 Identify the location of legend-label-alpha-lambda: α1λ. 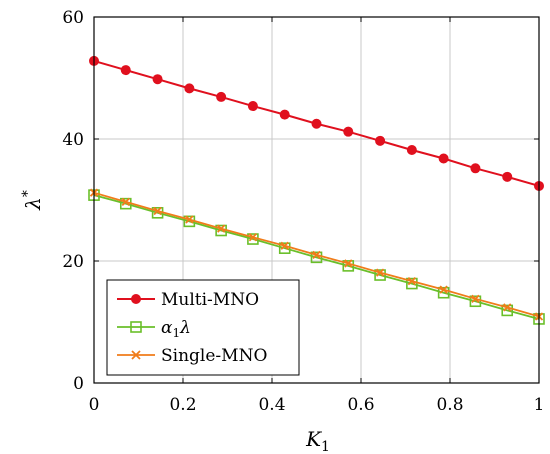
(176, 329).